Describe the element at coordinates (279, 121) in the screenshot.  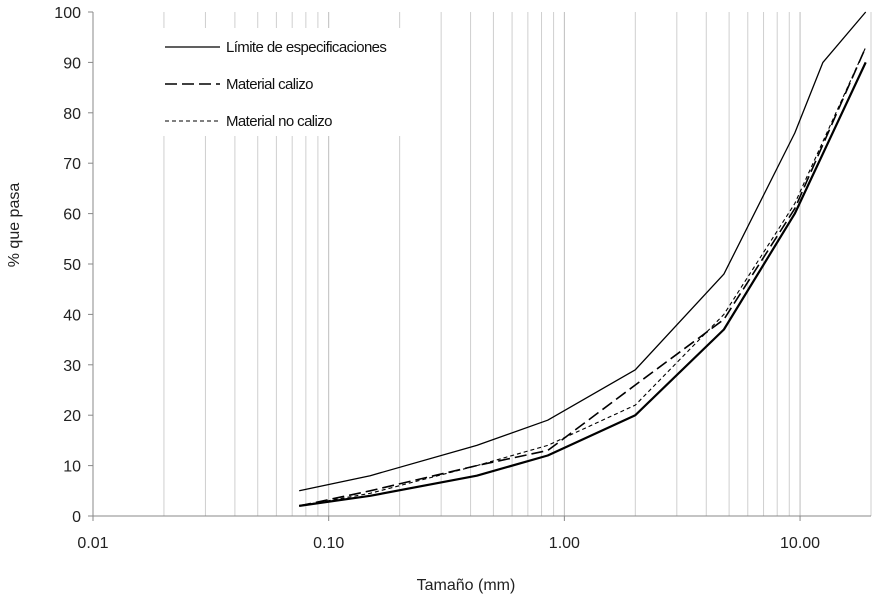
I see `legend-label: Material no calizo` at that location.